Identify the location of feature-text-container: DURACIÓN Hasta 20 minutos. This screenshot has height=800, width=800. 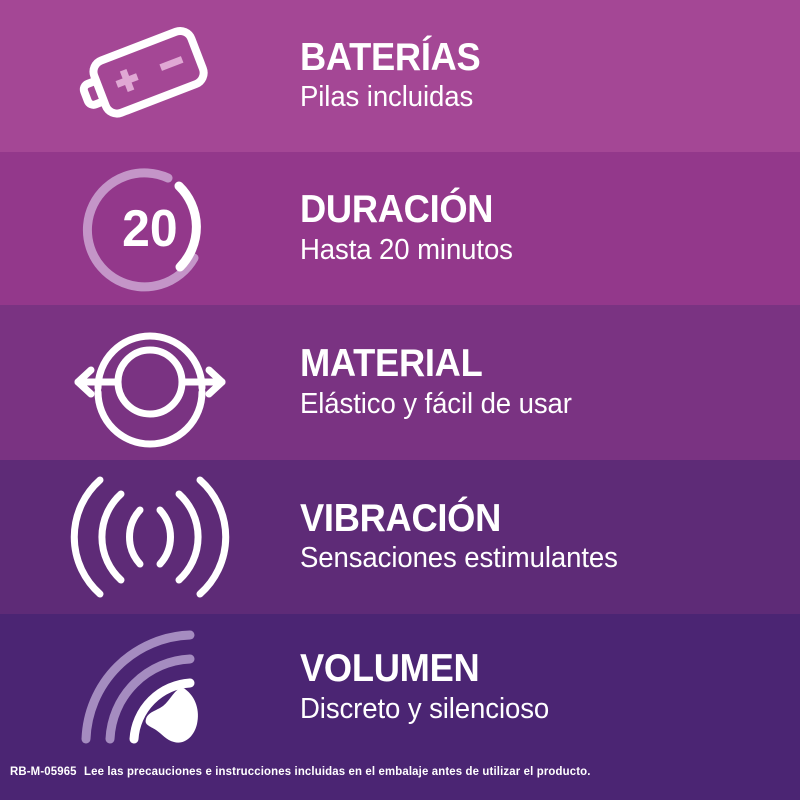
(550, 228).